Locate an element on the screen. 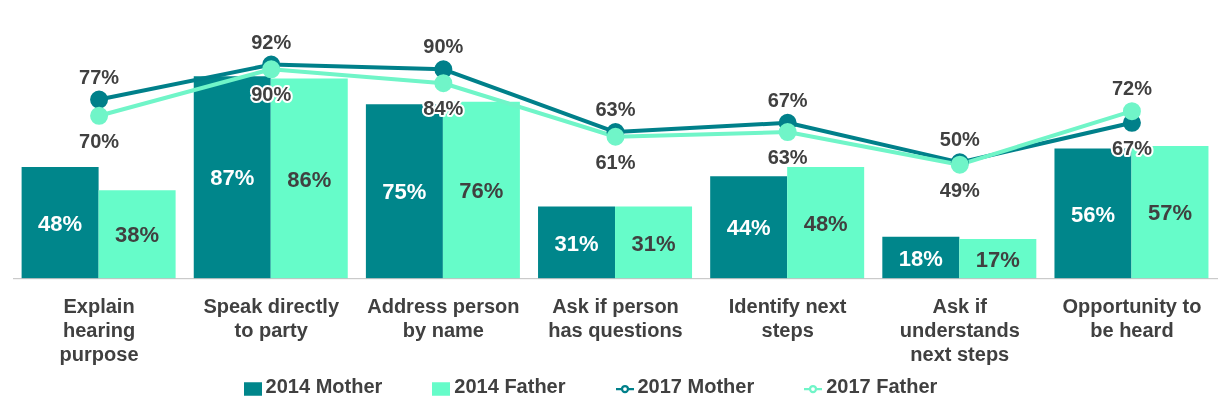 The width and height of the screenshot is (1231, 409). data-label: 61% is located at coordinates (615, 161).